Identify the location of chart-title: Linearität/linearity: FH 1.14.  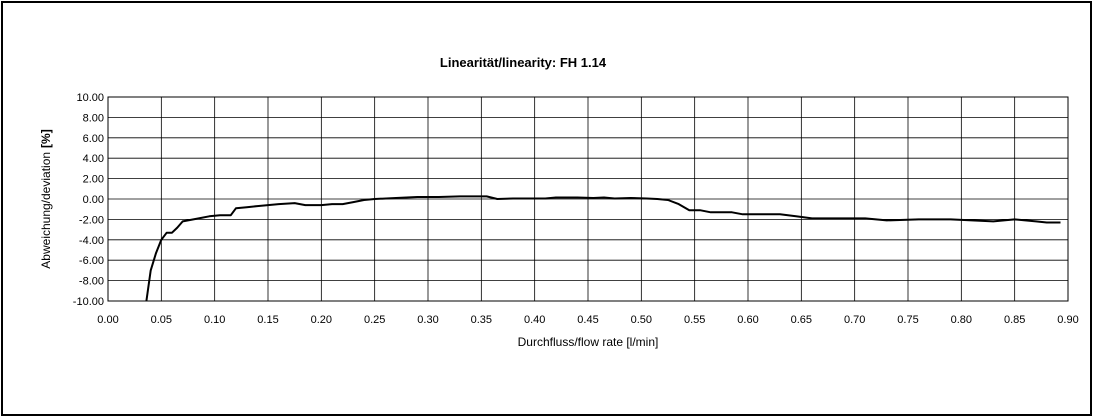
(523, 62).